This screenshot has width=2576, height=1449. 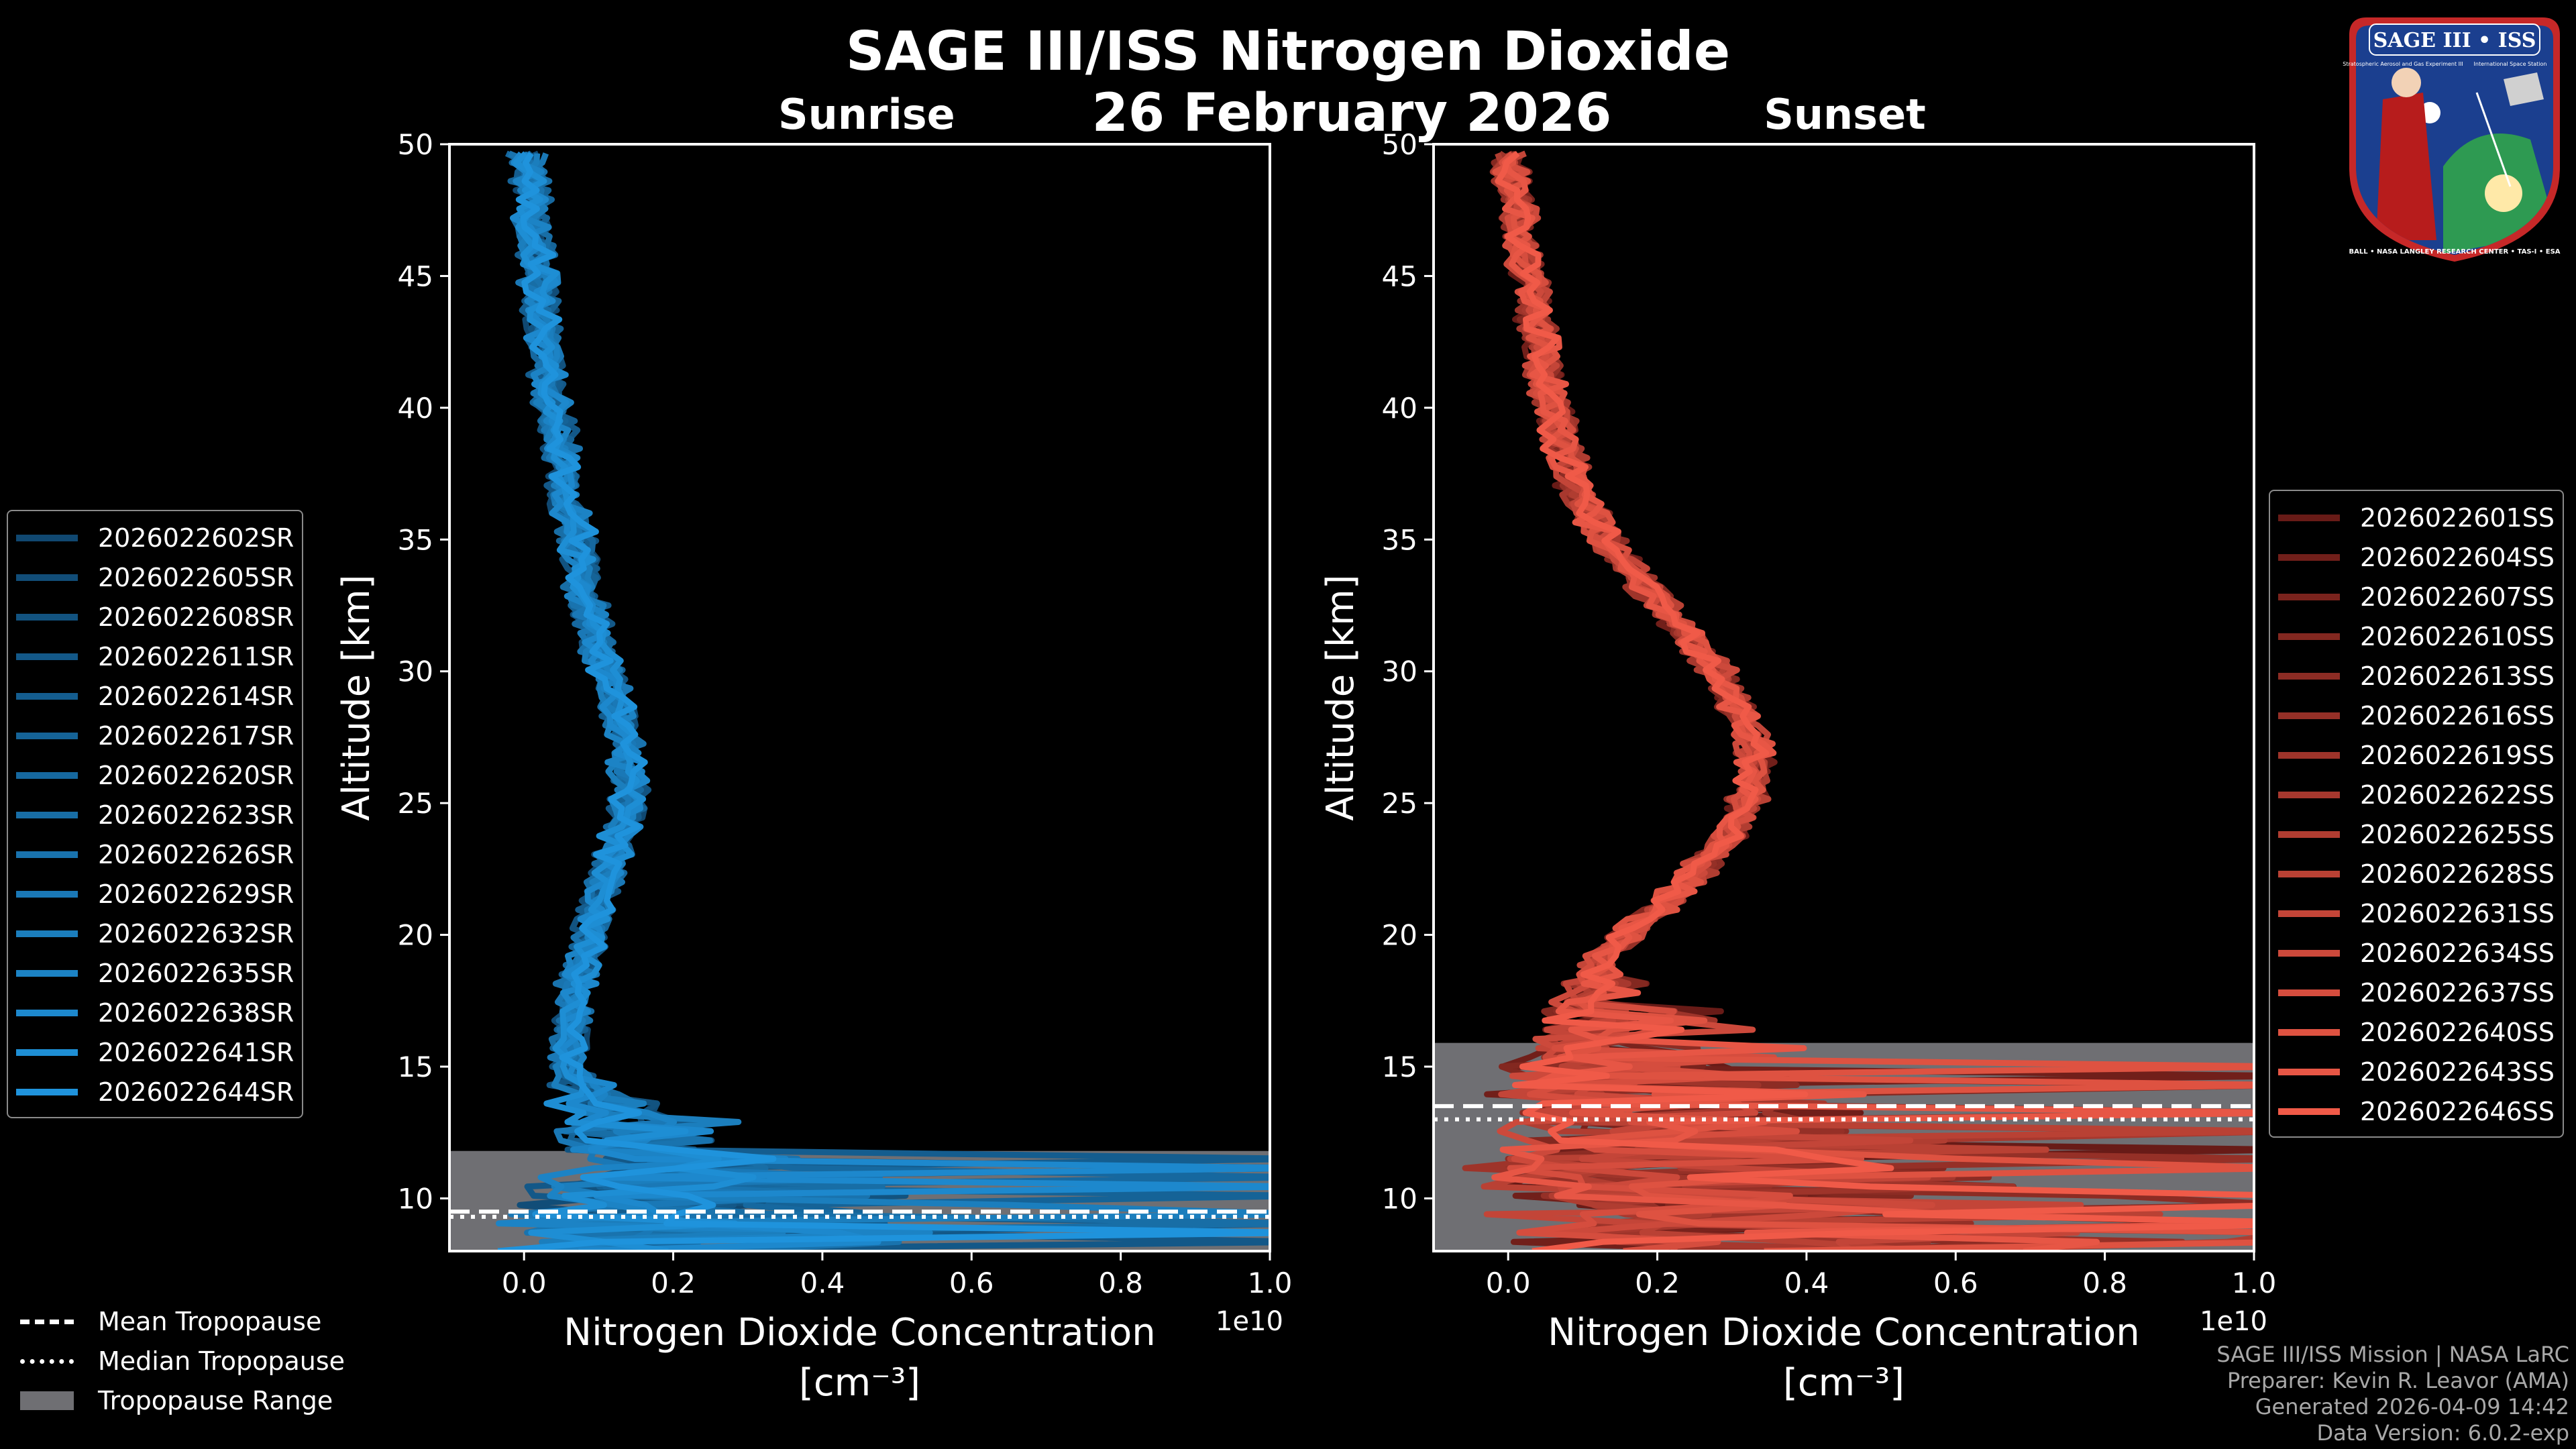 What do you see at coordinates (415, 408) in the screenshot?
I see `sr-ytick-label-6: 40` at bounding box center [415, 408].